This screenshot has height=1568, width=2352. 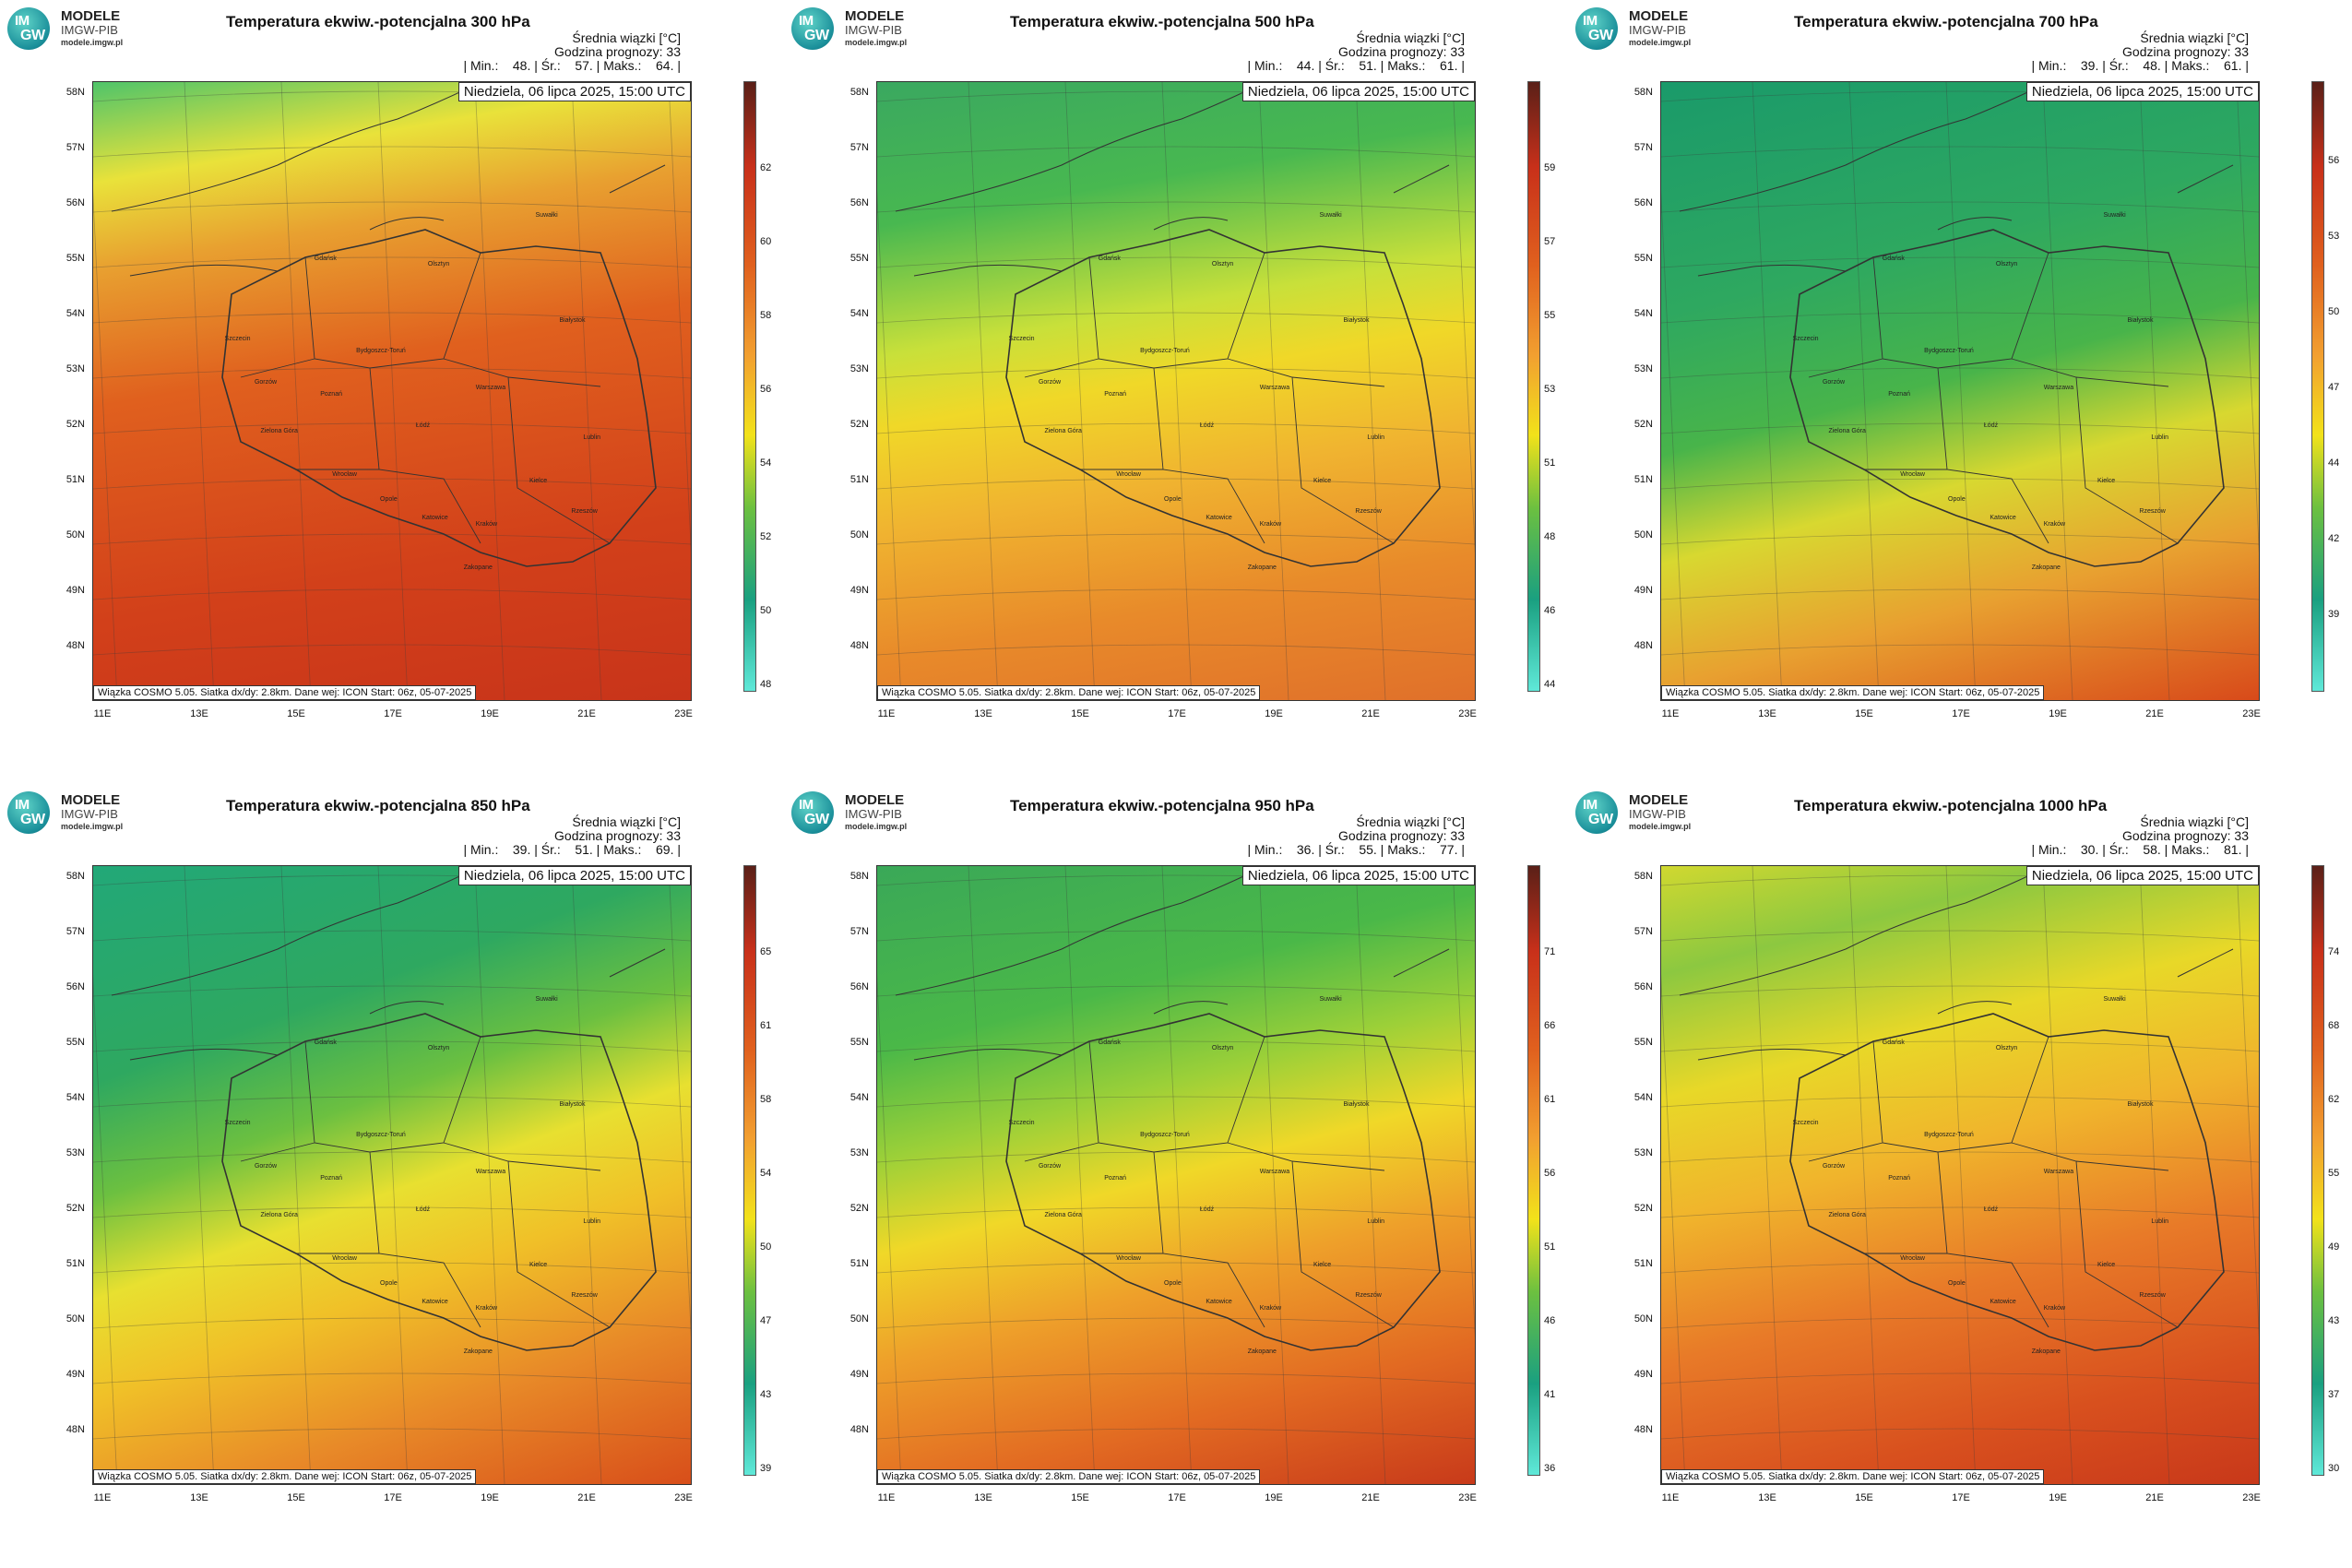 I want to click on colorbar-label: 59, so click(x=1550, y=167).